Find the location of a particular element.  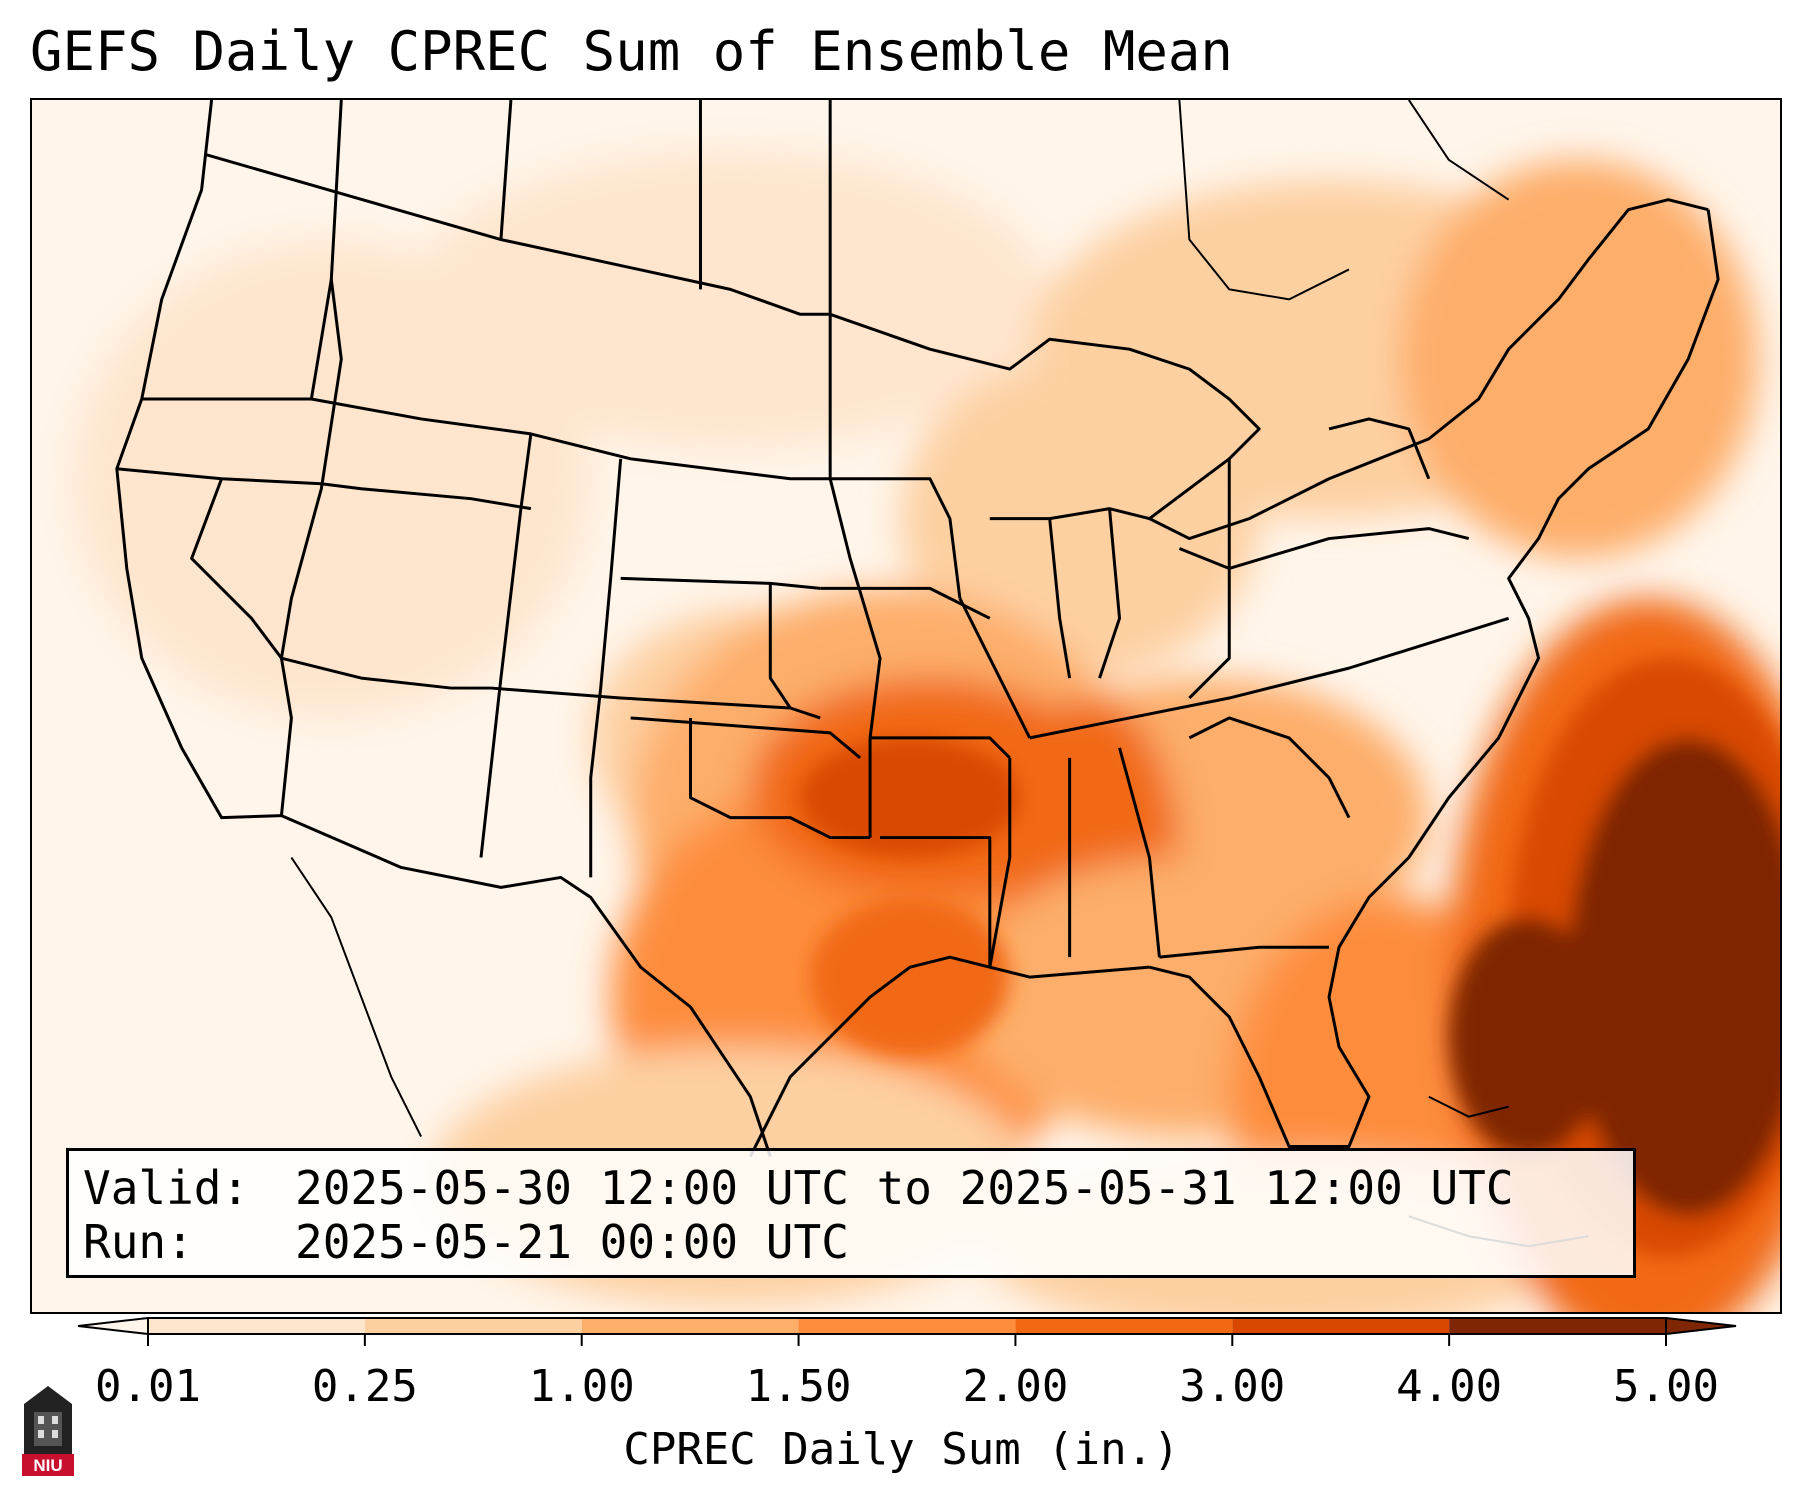

colorbar-extend-low is located at coordinates (113, 1326).